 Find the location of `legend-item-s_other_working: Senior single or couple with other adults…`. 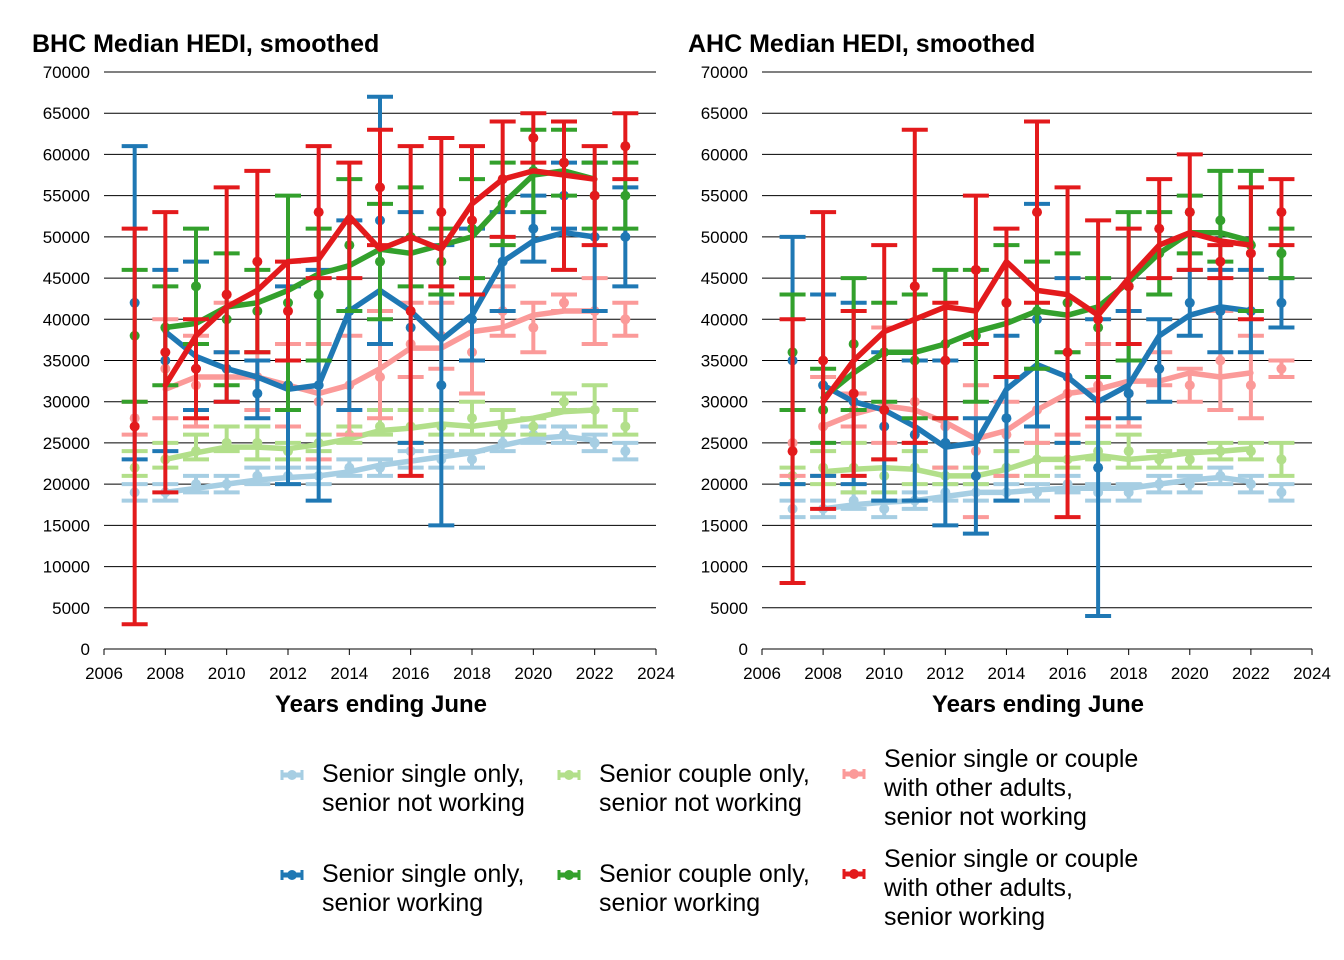

legend-item-s_other_working: Senior single or couple with other adults… is located at coordinates (990, 888).